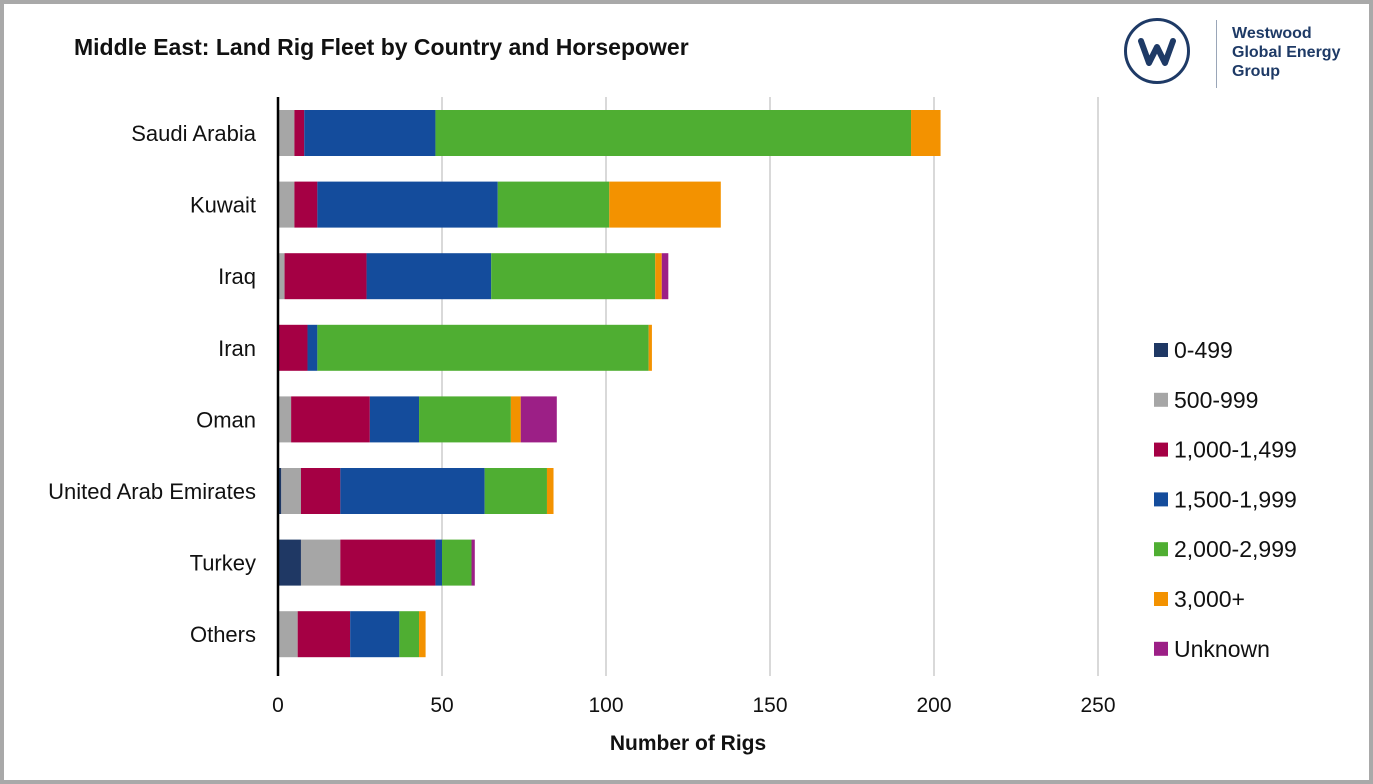 The width and height of the screenshot is (1373, 784). I want to click on logo-line-2: Global Energy, so click(1286, 52).